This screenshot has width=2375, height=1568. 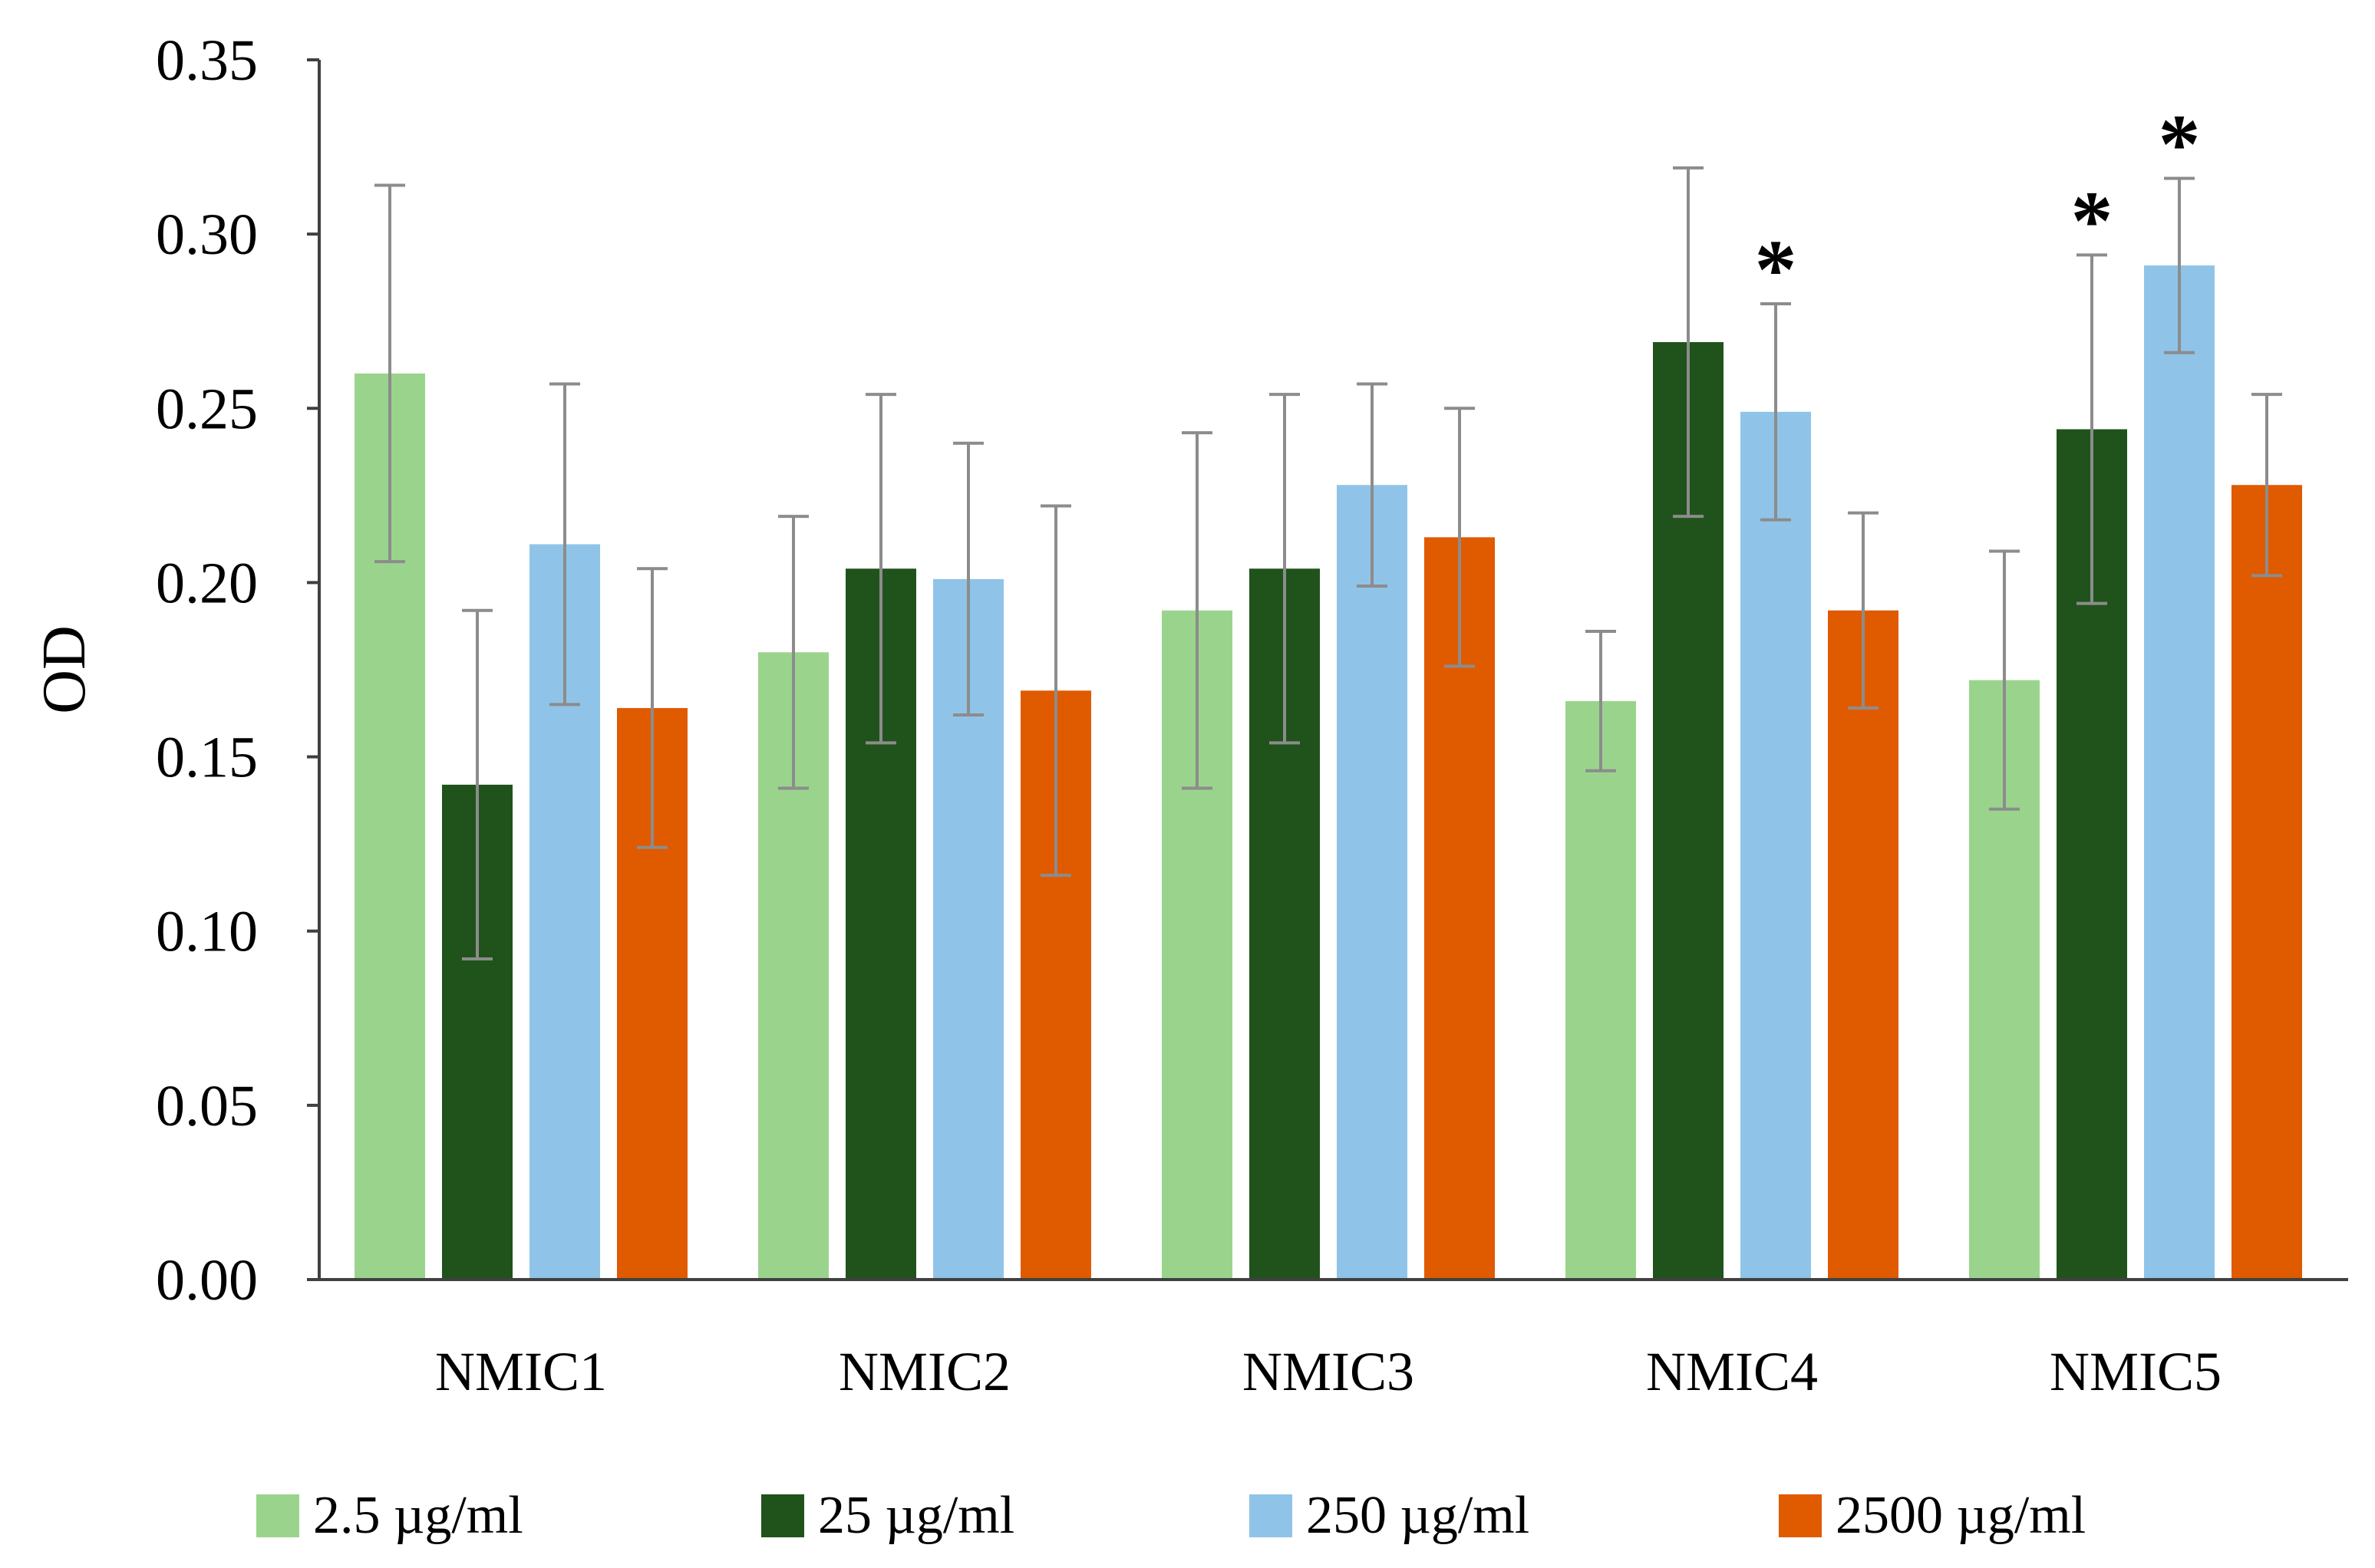 What do you see at coordinates (1978, 206) in the screenshot?
I see `significance-markers: * * *` at bounding box center [1978, 206].